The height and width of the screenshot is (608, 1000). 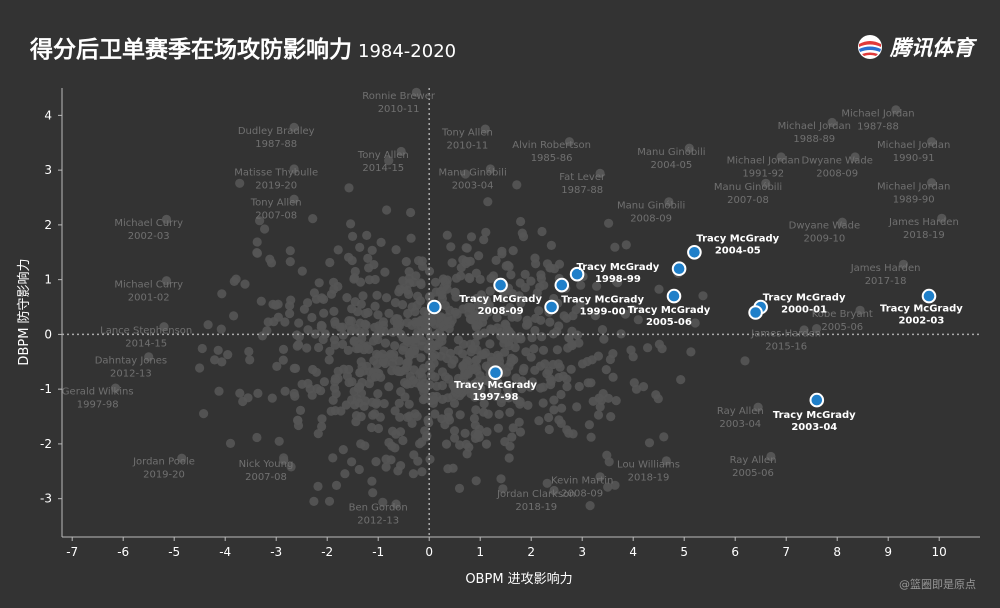 What do you see at coordinates (814, 139) in the screenshot?
I see `annotation-season: 1988-89` at bounding box center [814, 139].